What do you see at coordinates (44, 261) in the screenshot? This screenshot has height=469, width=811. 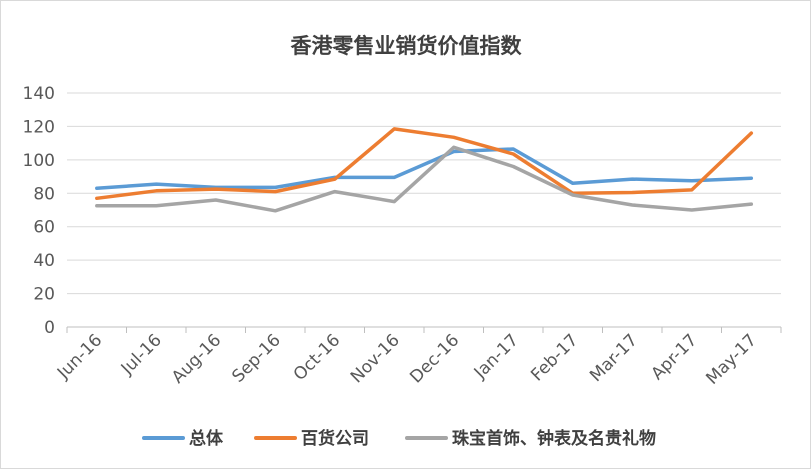 I see `y-tick-label: 40` at bounding box center [44, 261].